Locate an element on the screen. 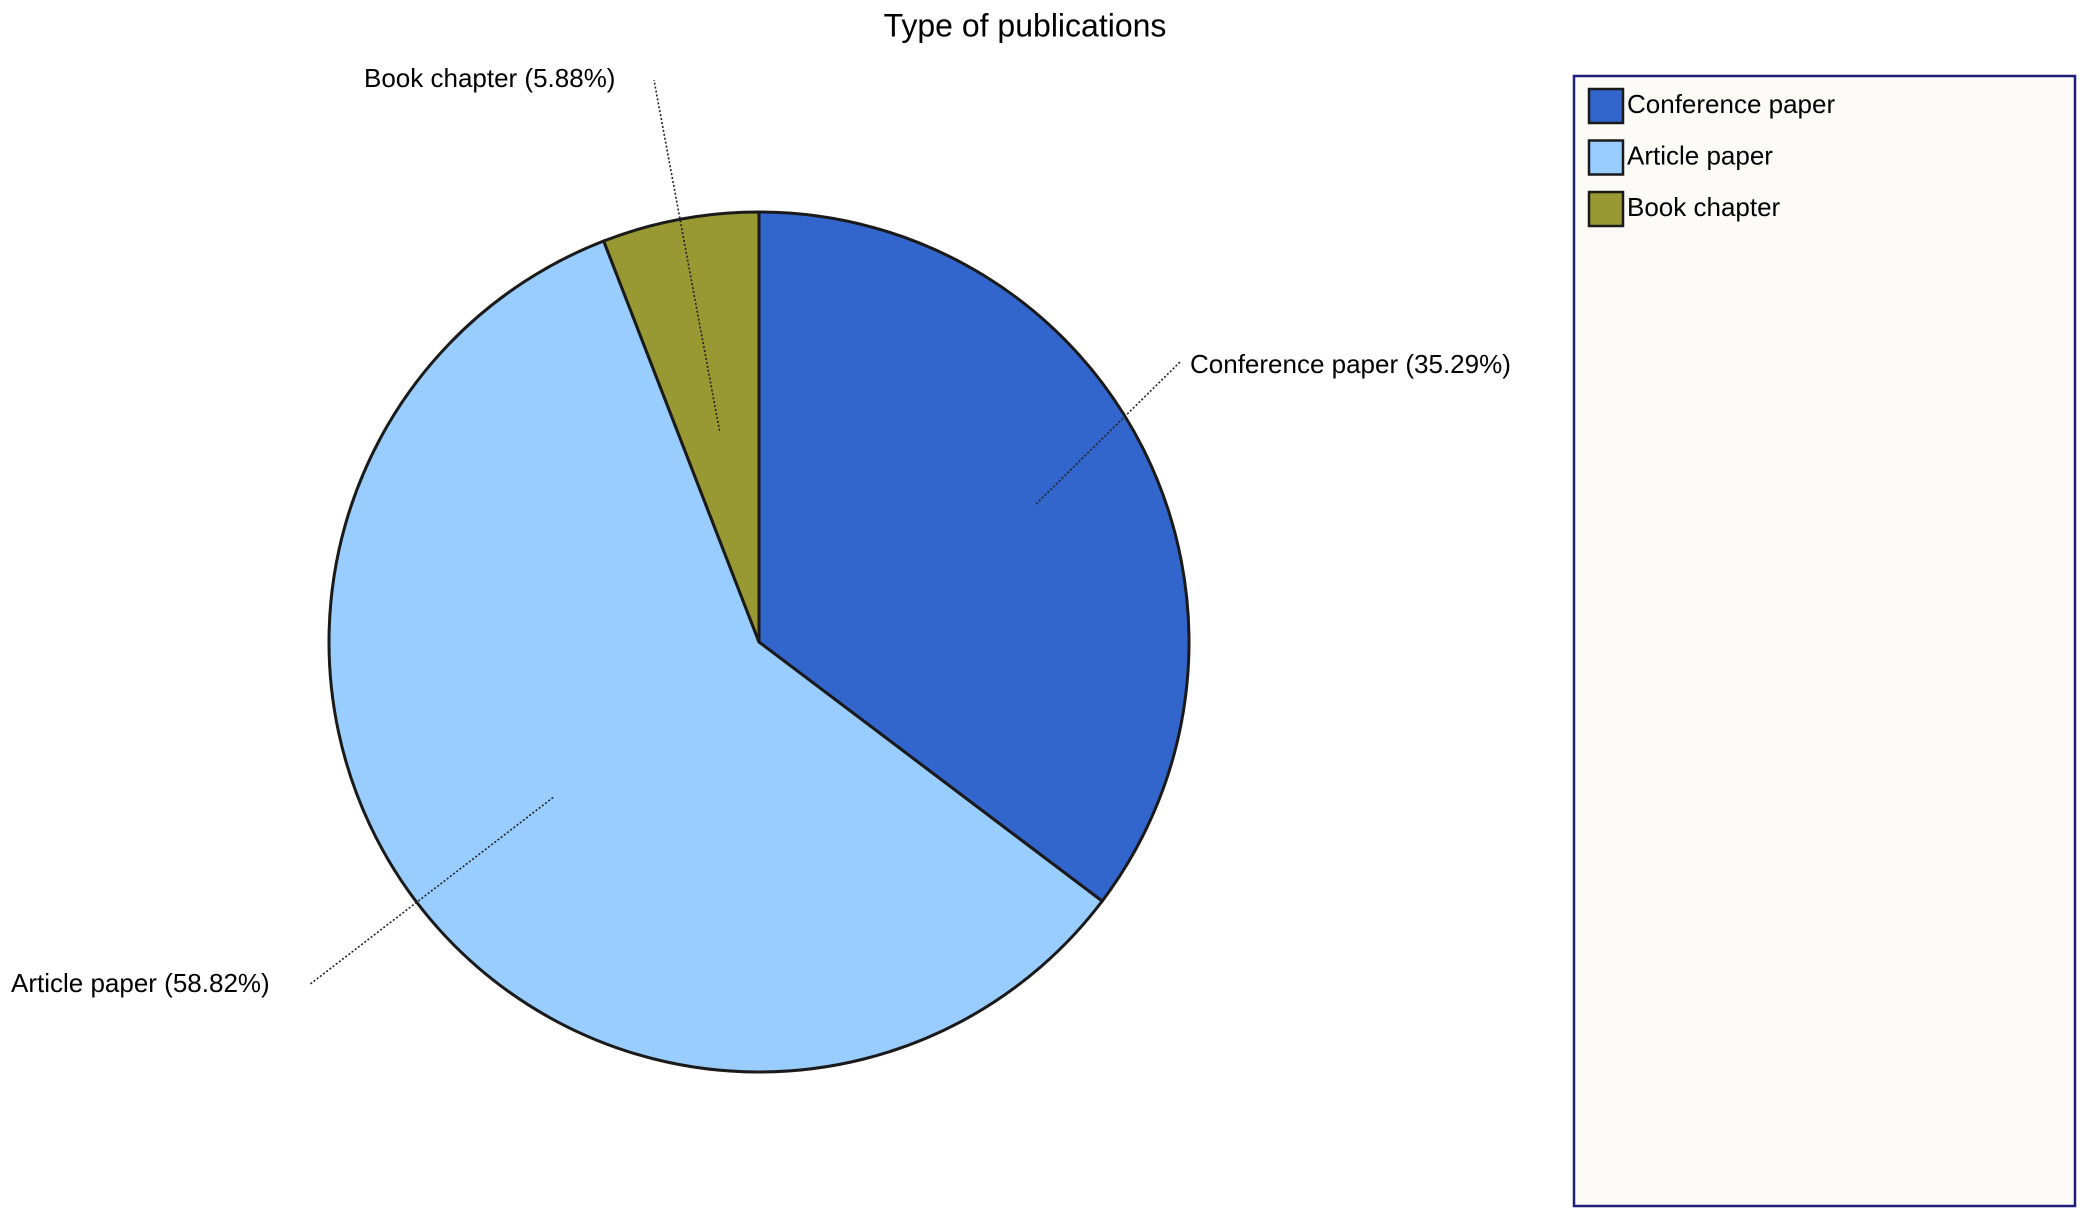 The width and height of the screenshot is (2084, 1217). data-label: Book chapter (5.88%) is located at coordinates (489, 78).